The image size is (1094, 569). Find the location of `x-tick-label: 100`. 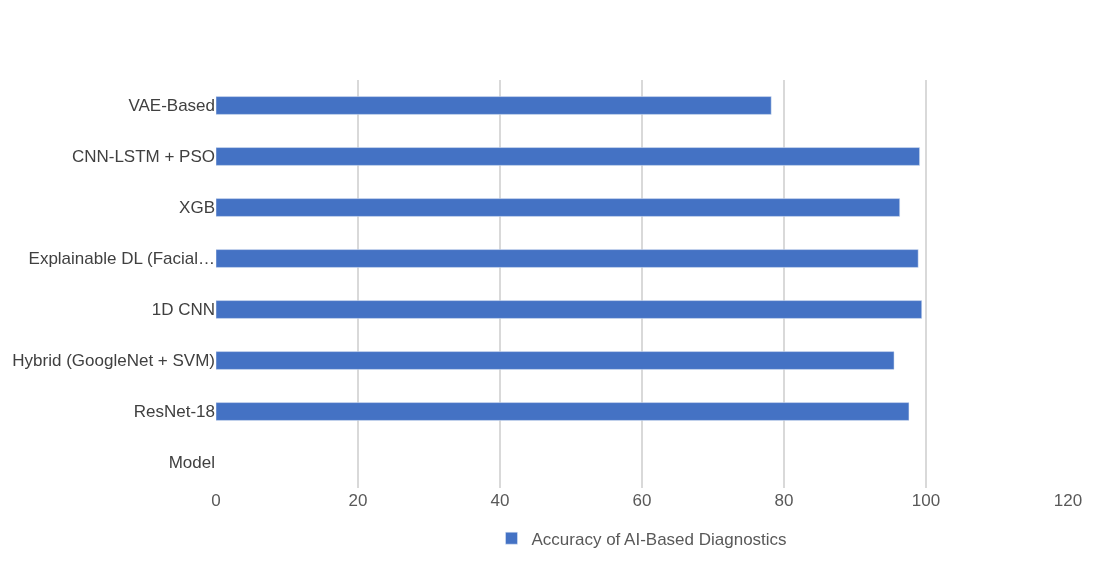

x-tick-label: 100 is located at coordinates (926, 500).